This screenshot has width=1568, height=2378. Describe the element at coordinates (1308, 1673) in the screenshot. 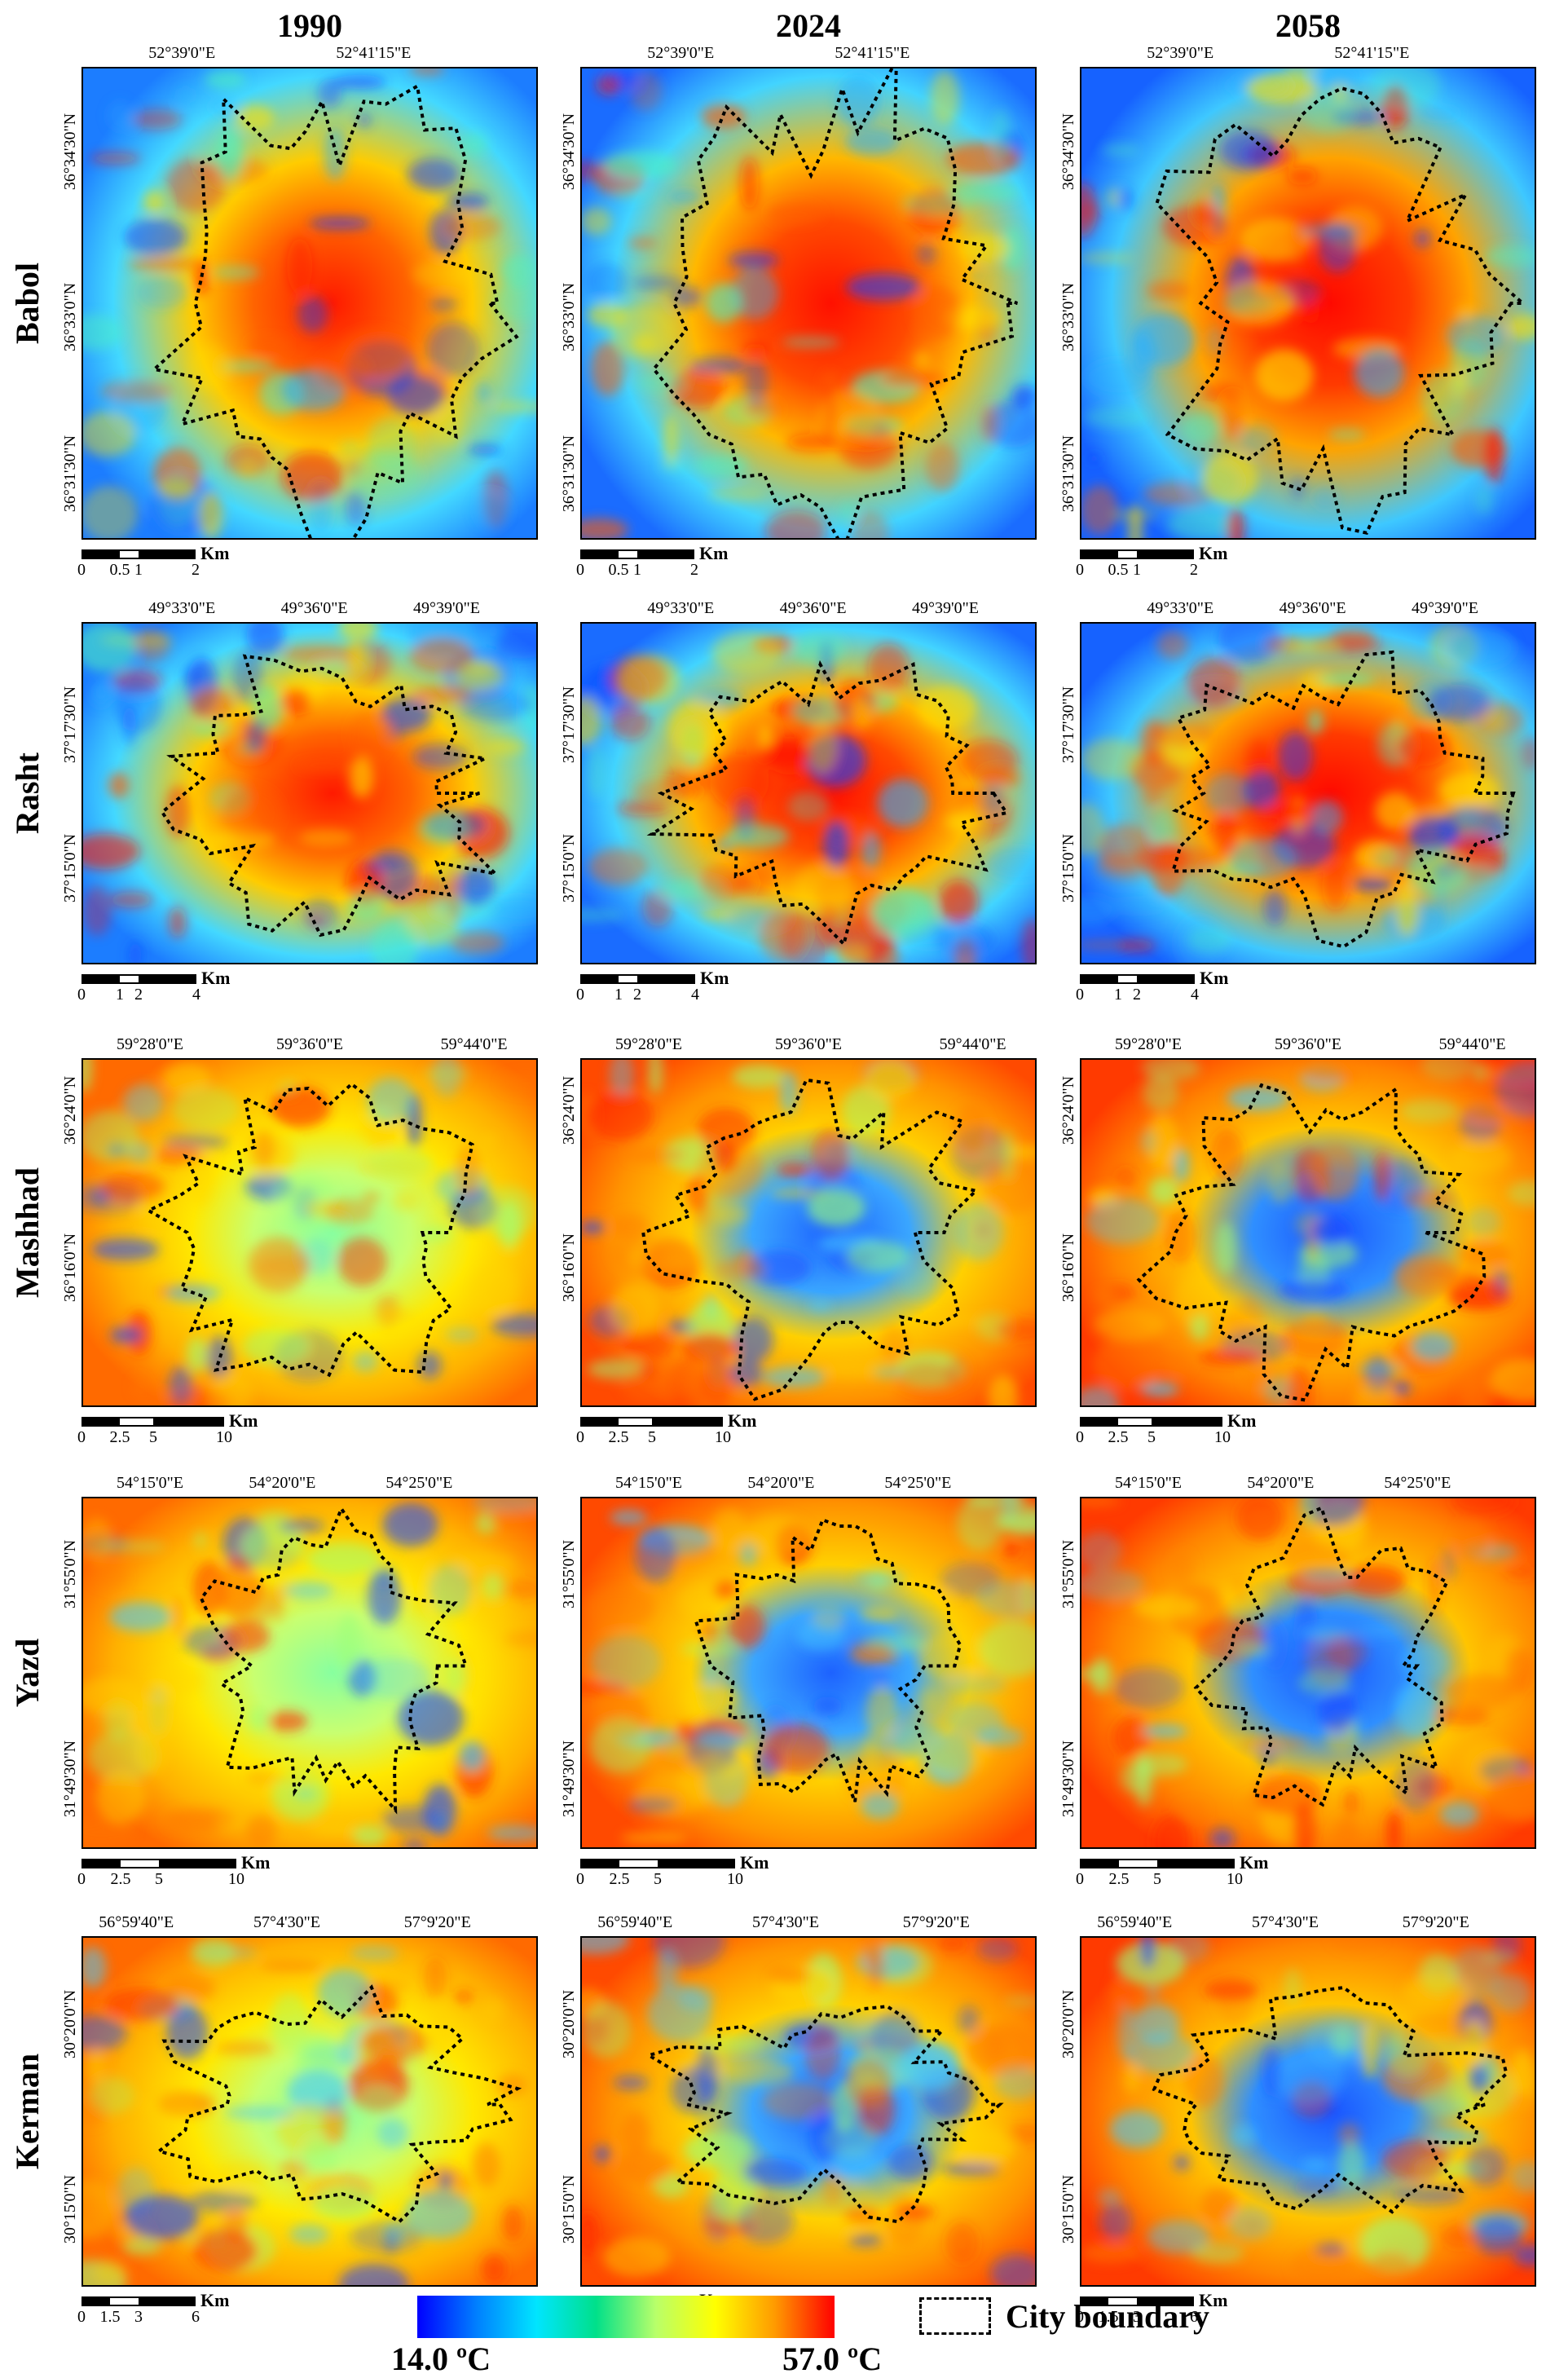

I see `lst-map-yazd-2058` at that location.